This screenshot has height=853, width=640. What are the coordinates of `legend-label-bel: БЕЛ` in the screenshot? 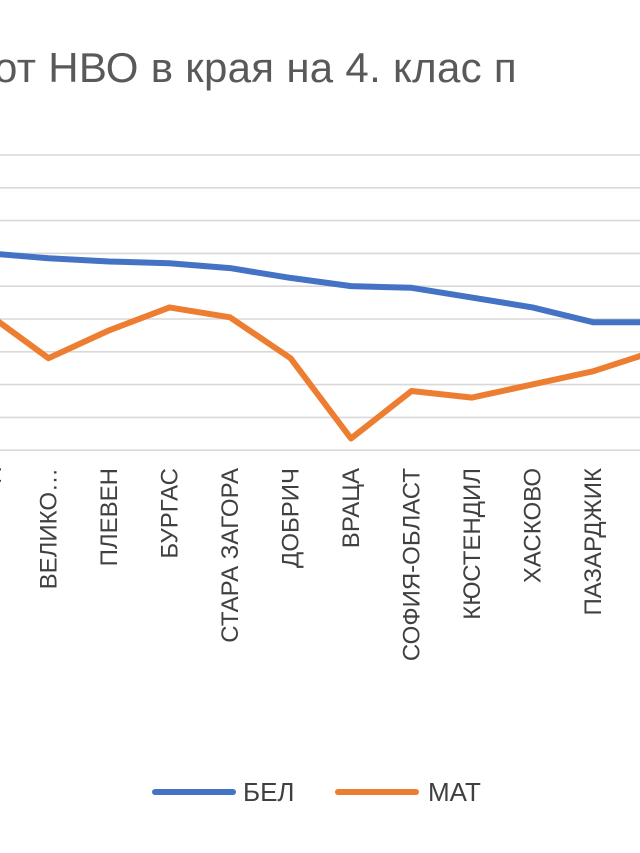 It's located at (268, 792).